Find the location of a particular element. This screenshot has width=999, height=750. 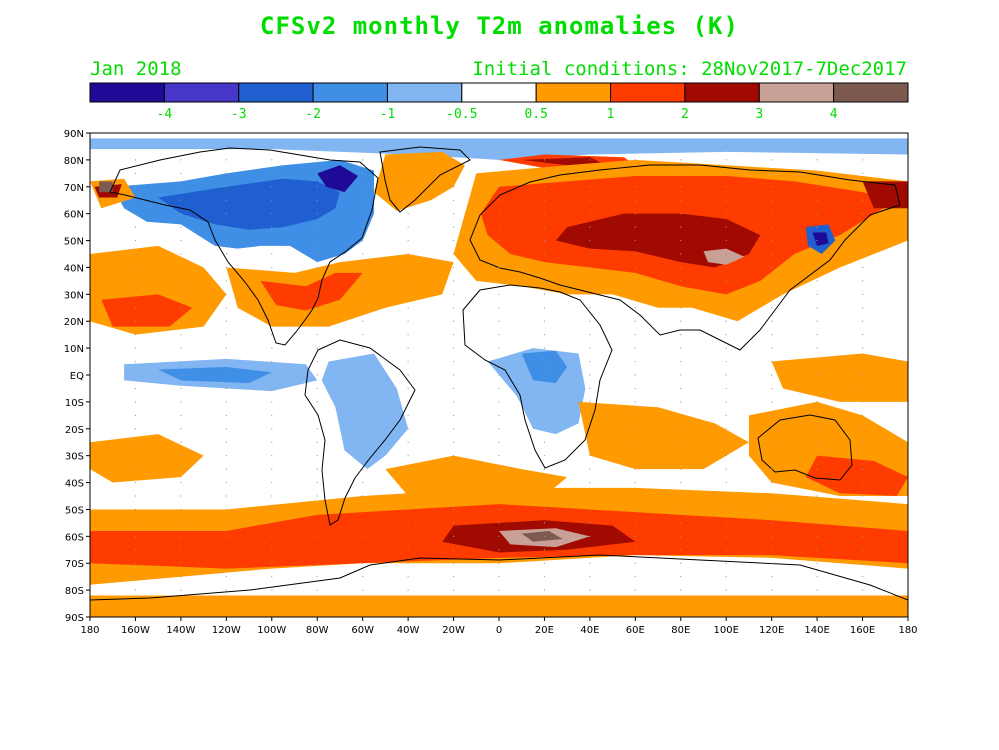

anomaly-alaska-strong is located at coordinates (106, 187).